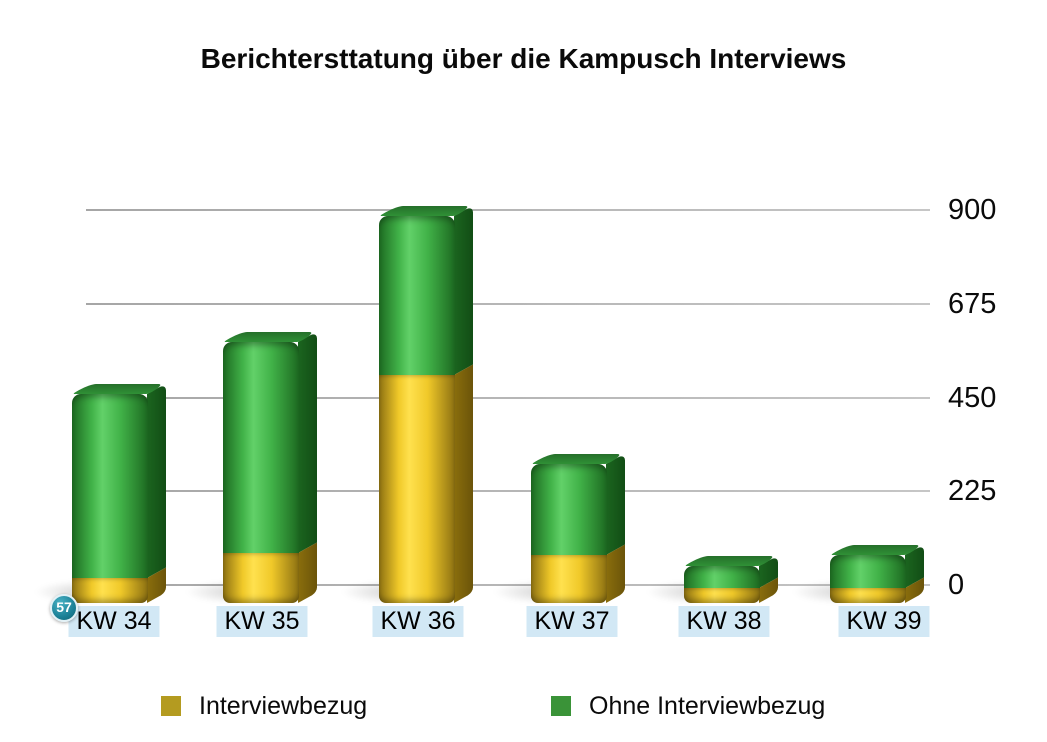 Image resolution: width=1047 pixels, height=742 pixels. What do you see at coordinates (972, 491) in the screenshot?
I see `y-tick-label-225: 225` at bounding box center [972, 491].